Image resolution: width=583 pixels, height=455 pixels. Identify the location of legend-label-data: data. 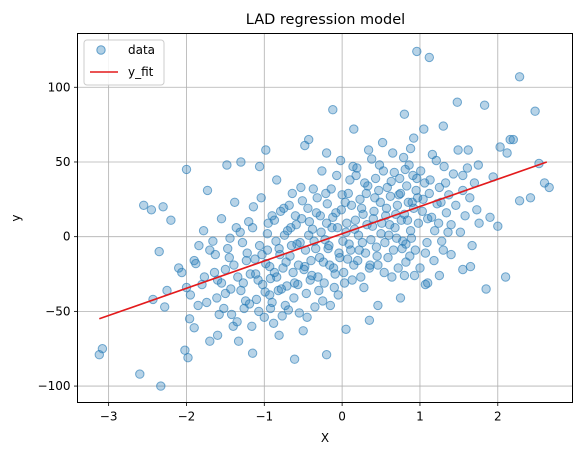
(141, 50).